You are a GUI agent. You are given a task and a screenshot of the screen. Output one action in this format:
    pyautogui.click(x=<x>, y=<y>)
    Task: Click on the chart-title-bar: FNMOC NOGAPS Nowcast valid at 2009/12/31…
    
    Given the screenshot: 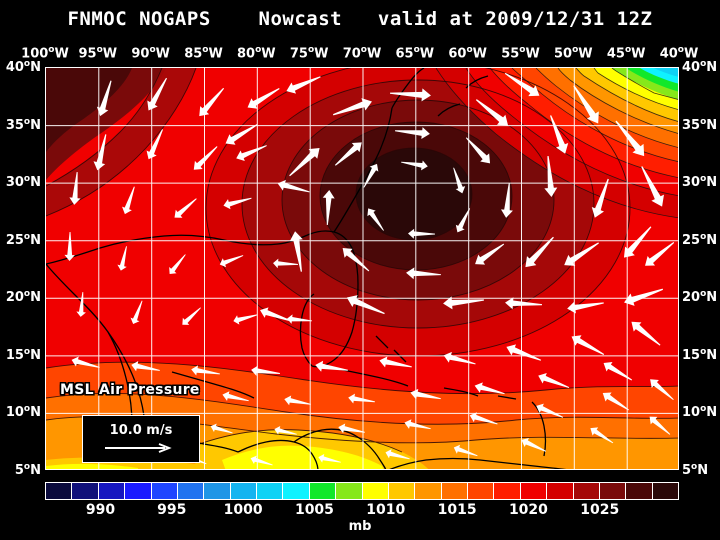 What is the action you would take?
    pyautogui.click(x=360, y=19)
    